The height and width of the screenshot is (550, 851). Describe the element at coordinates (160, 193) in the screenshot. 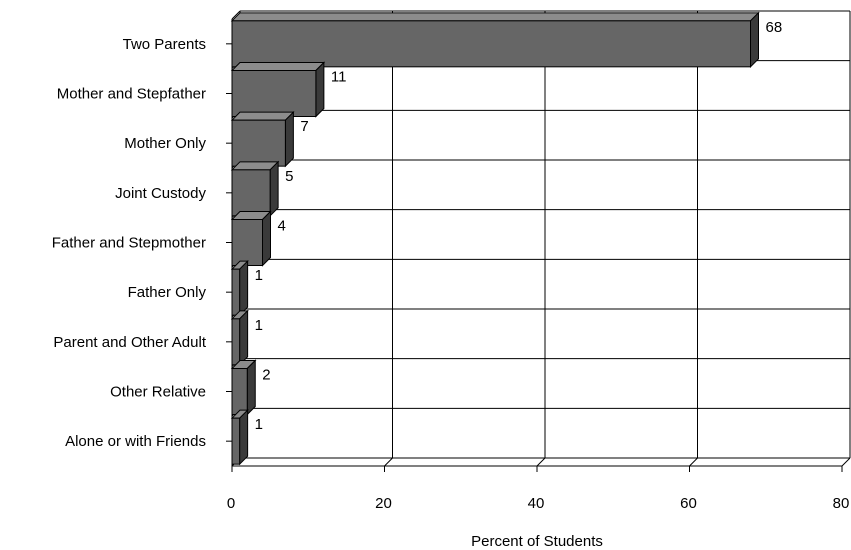

I see `category-label: Joint Custody` at that location.